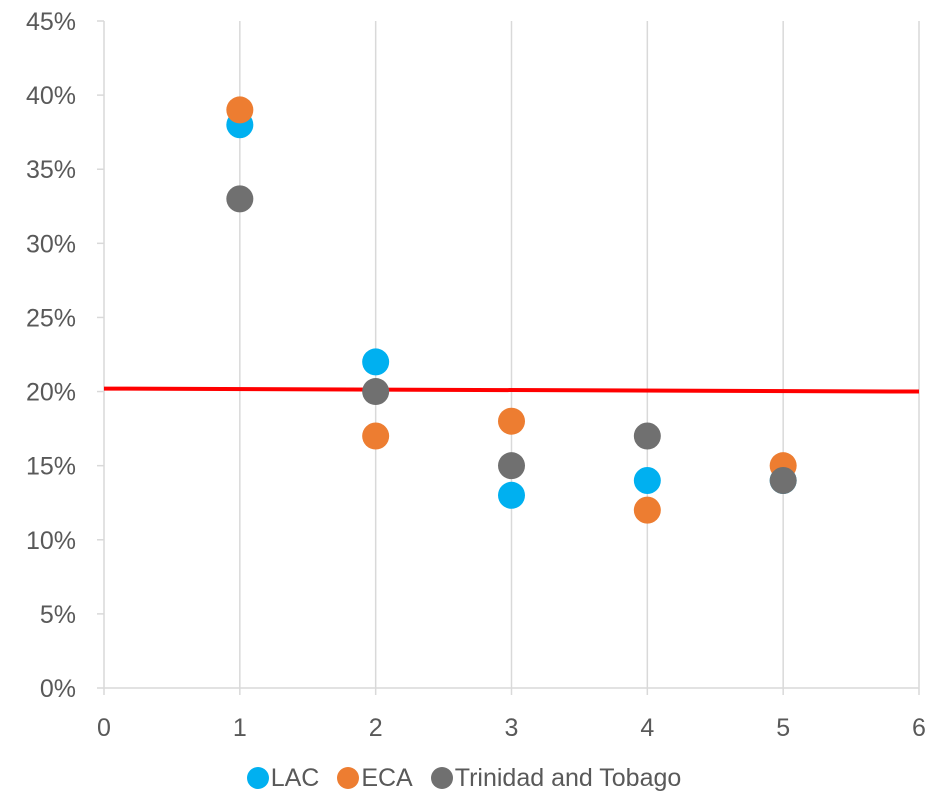 The width and height of the screenshot is (928, 798). Describe the element at coordinates (295, 777) in the screenshot. I see `legend-label-lac: LAC` at that location.